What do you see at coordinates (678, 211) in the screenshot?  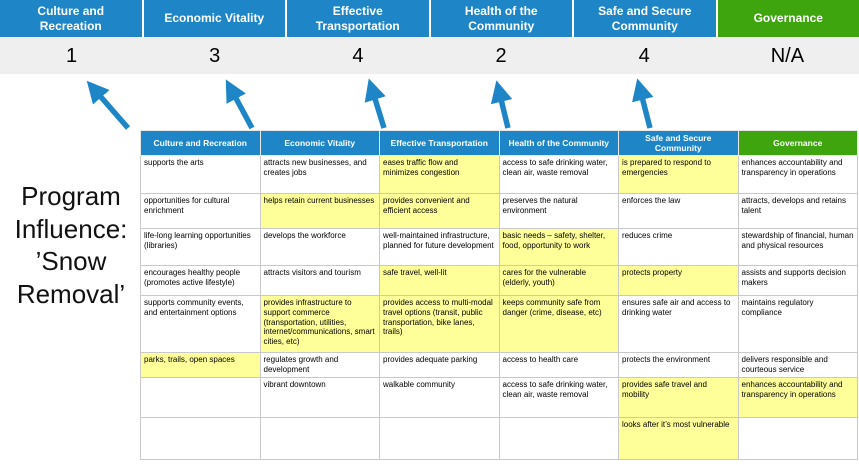 I see `matrix-cell: enforces the law` at bounding box center [678, 211].